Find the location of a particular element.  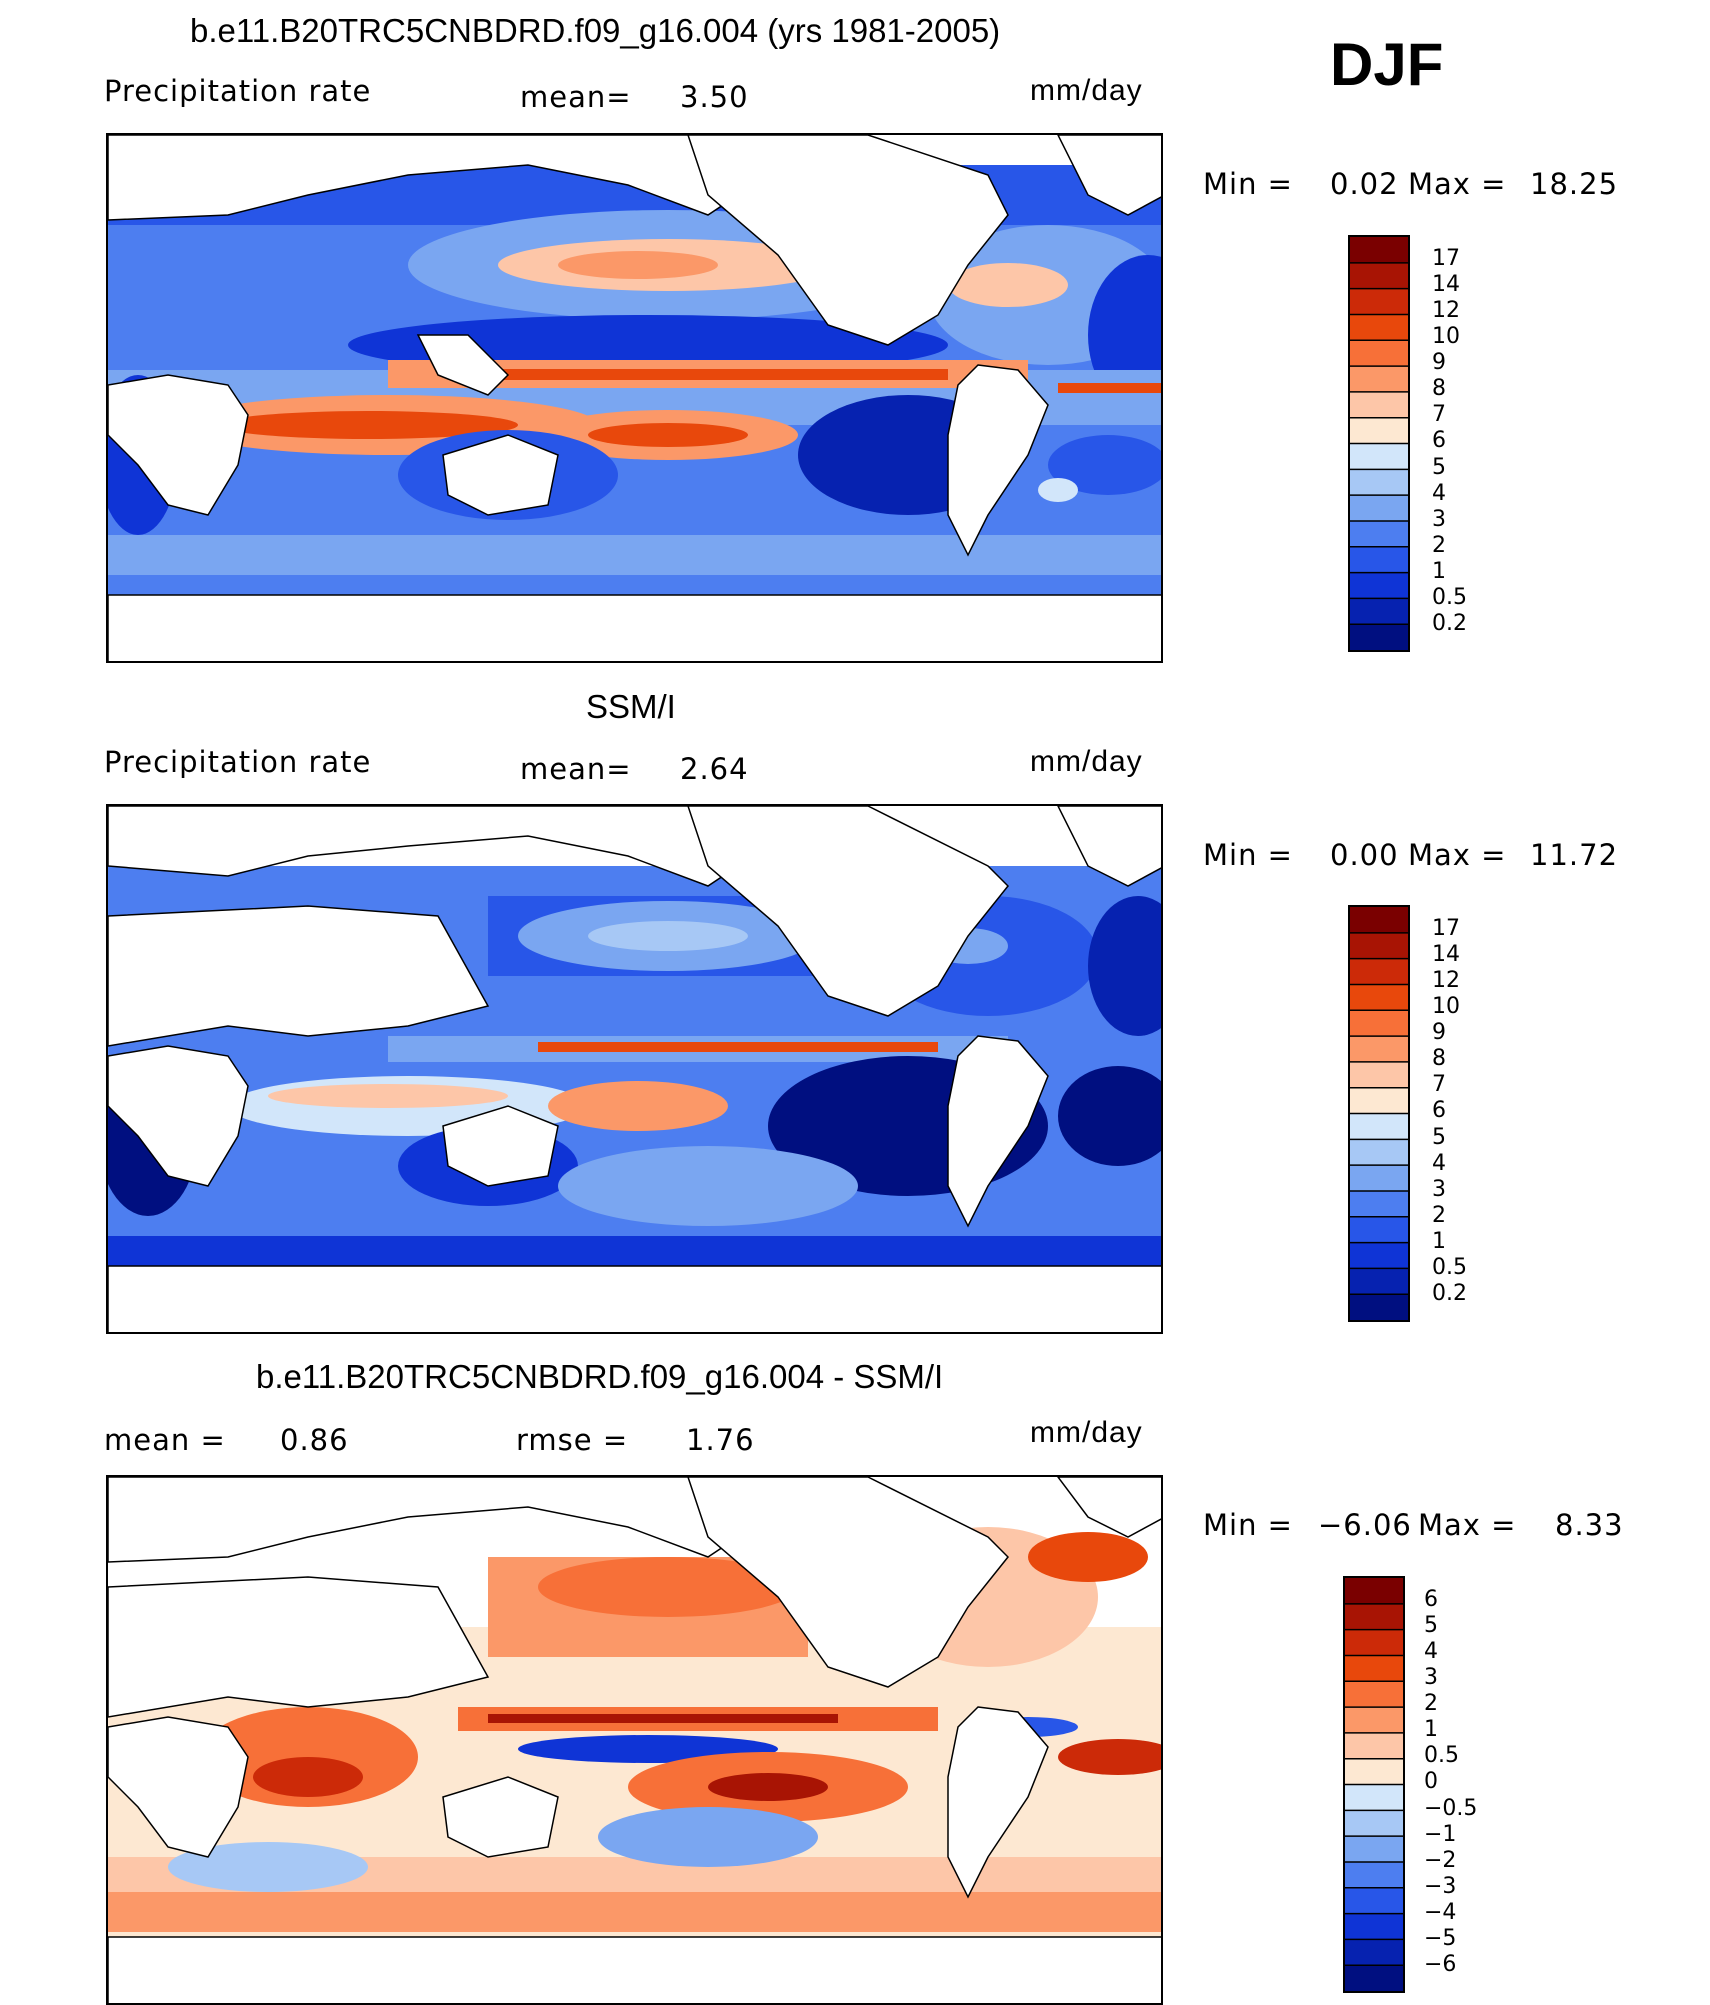

colorbar-tick-label: 10 is located at coordinates (1446, 337).